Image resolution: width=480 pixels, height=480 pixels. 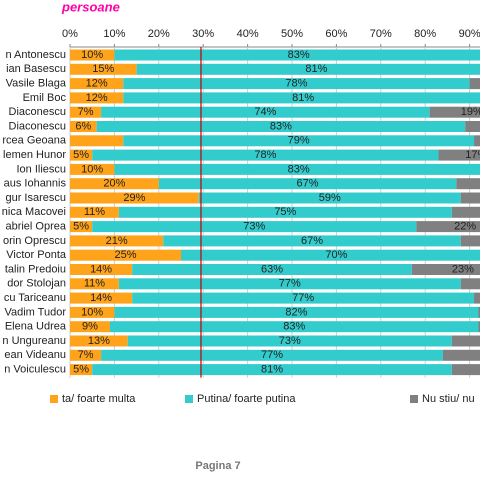 I want to click on value-label: 23%, so click(x=463, y=269).